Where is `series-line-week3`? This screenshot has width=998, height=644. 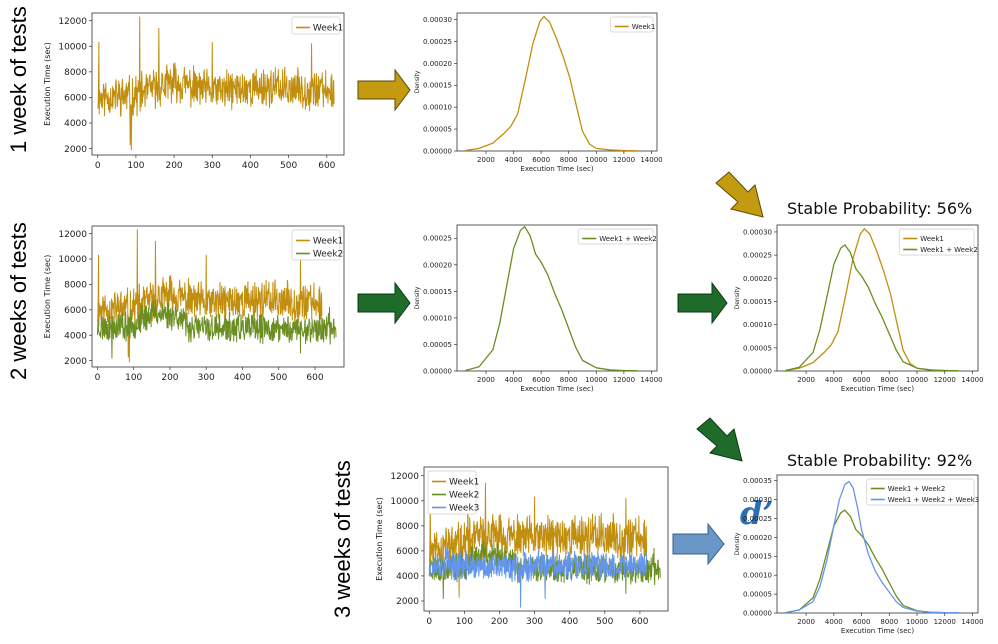
series-line-week3 is located at coordinates (538, 577).